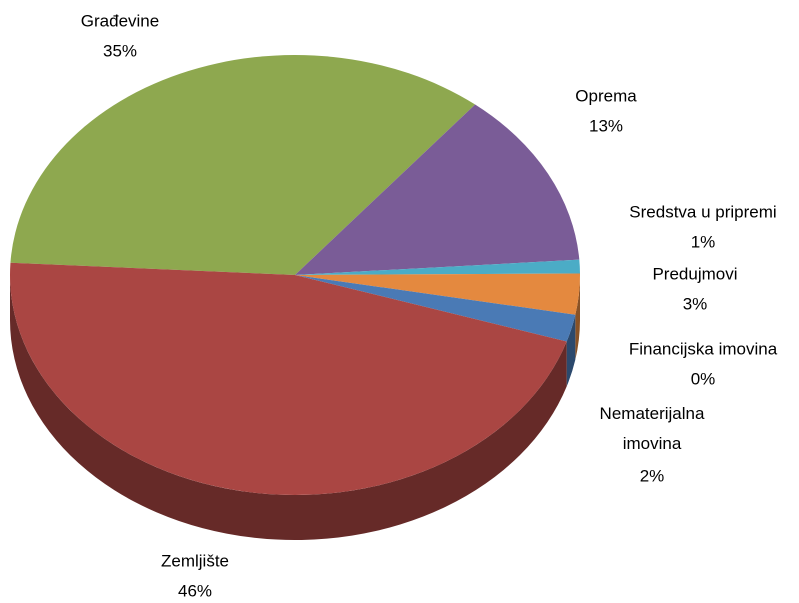 This screenshot has height=603, width=799. I want to click on value-label: 46%, so click(195, 590).